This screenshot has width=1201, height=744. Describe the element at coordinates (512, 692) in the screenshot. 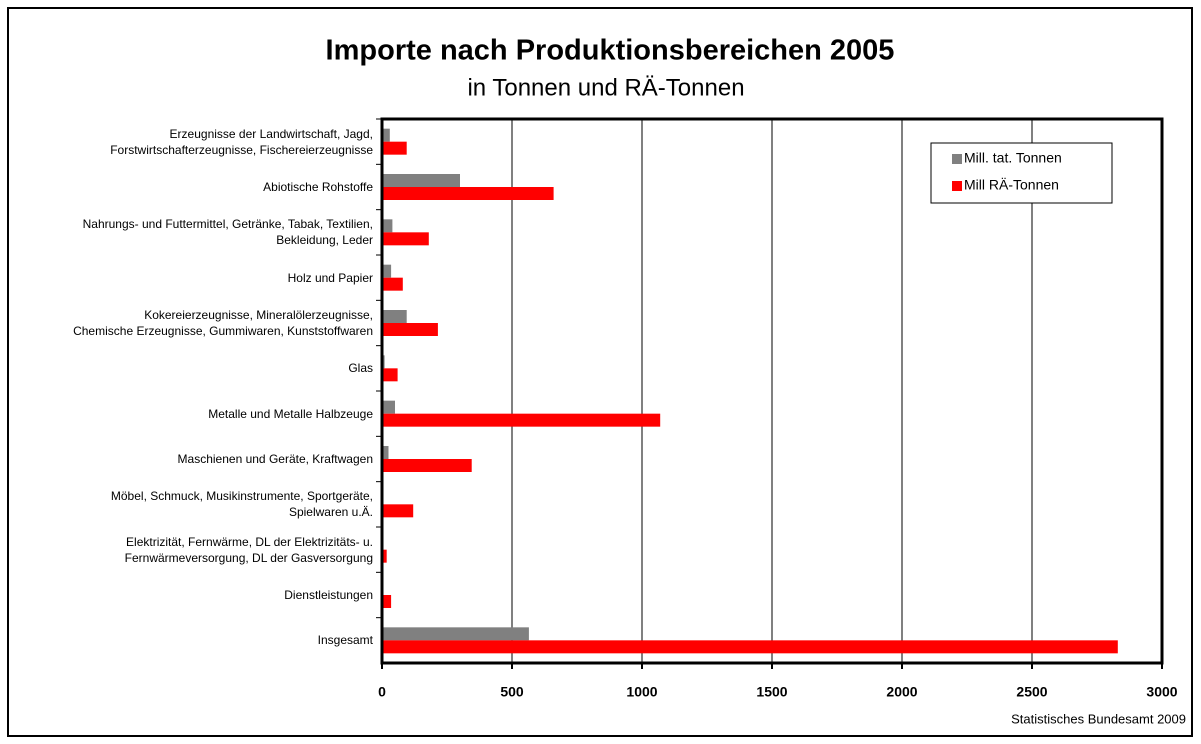

I see `x-tick-label: 500` at that location.